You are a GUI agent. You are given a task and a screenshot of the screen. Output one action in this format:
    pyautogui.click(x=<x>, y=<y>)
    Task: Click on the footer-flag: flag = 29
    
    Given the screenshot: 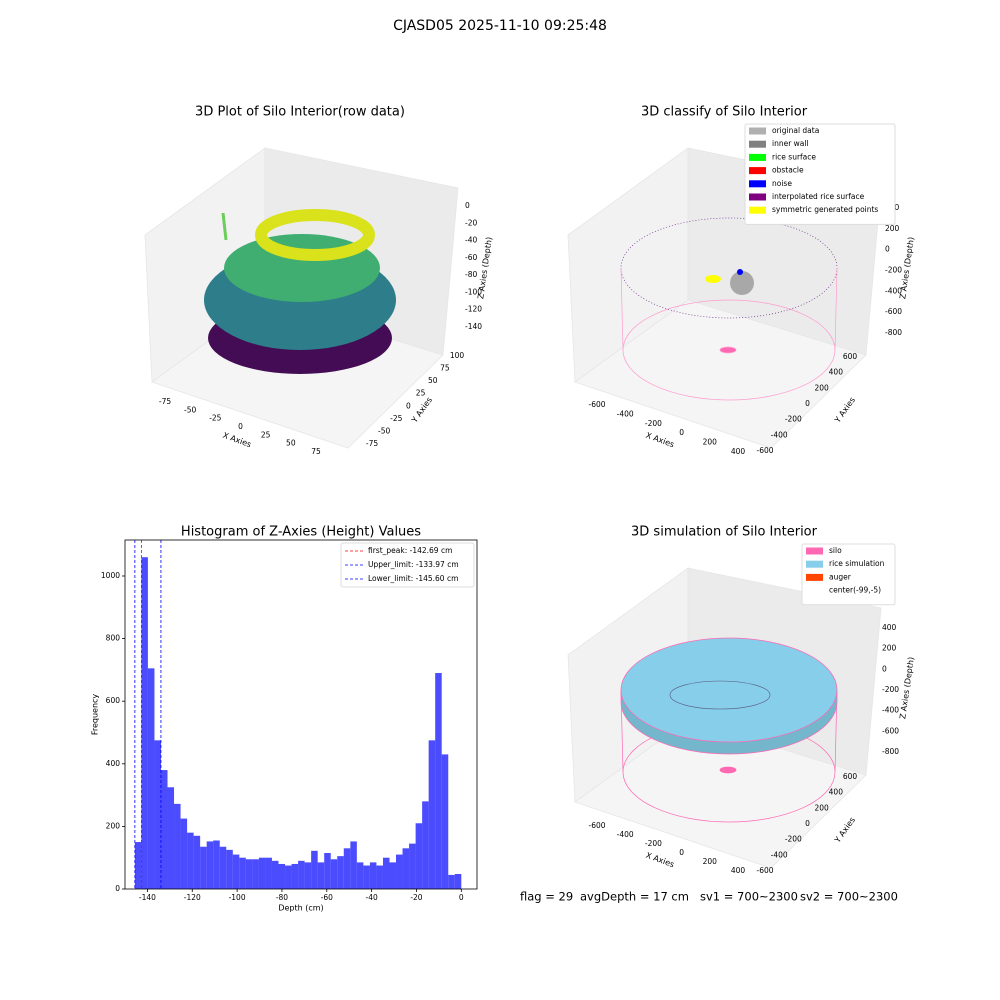 What is the action you would take?
    pyautogui.click(x=546, y=897)
    